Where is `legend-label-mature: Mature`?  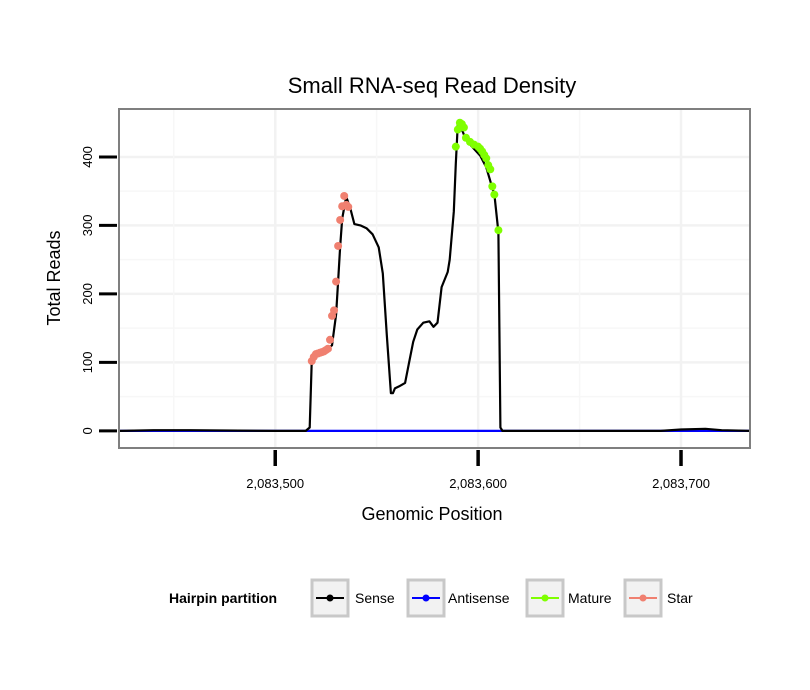 legend-label-mature: Mature is located at coordinates (590, 598).